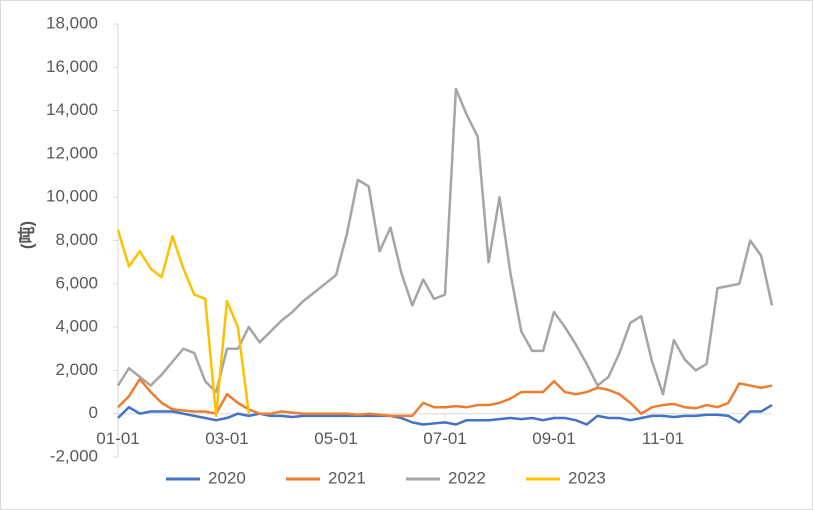  I want to click on x-tick-label: 05-01, so click(335, 438).